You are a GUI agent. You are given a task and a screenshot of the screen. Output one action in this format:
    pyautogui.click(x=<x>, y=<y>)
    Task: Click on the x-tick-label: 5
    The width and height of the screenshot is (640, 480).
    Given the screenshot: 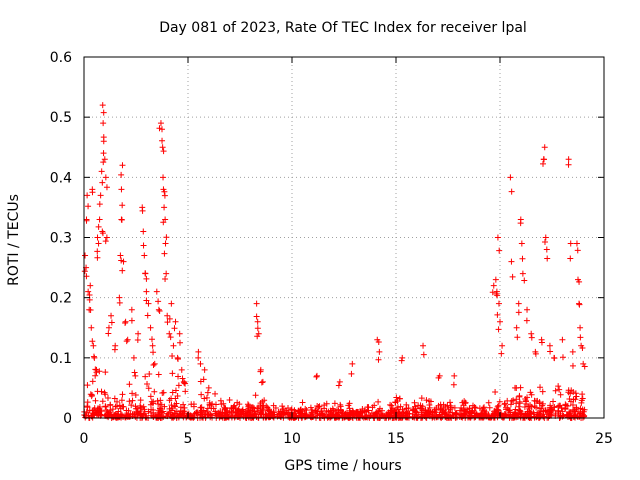 What is the action you would take?
    pyautogui.click(x=188, y=439)
    